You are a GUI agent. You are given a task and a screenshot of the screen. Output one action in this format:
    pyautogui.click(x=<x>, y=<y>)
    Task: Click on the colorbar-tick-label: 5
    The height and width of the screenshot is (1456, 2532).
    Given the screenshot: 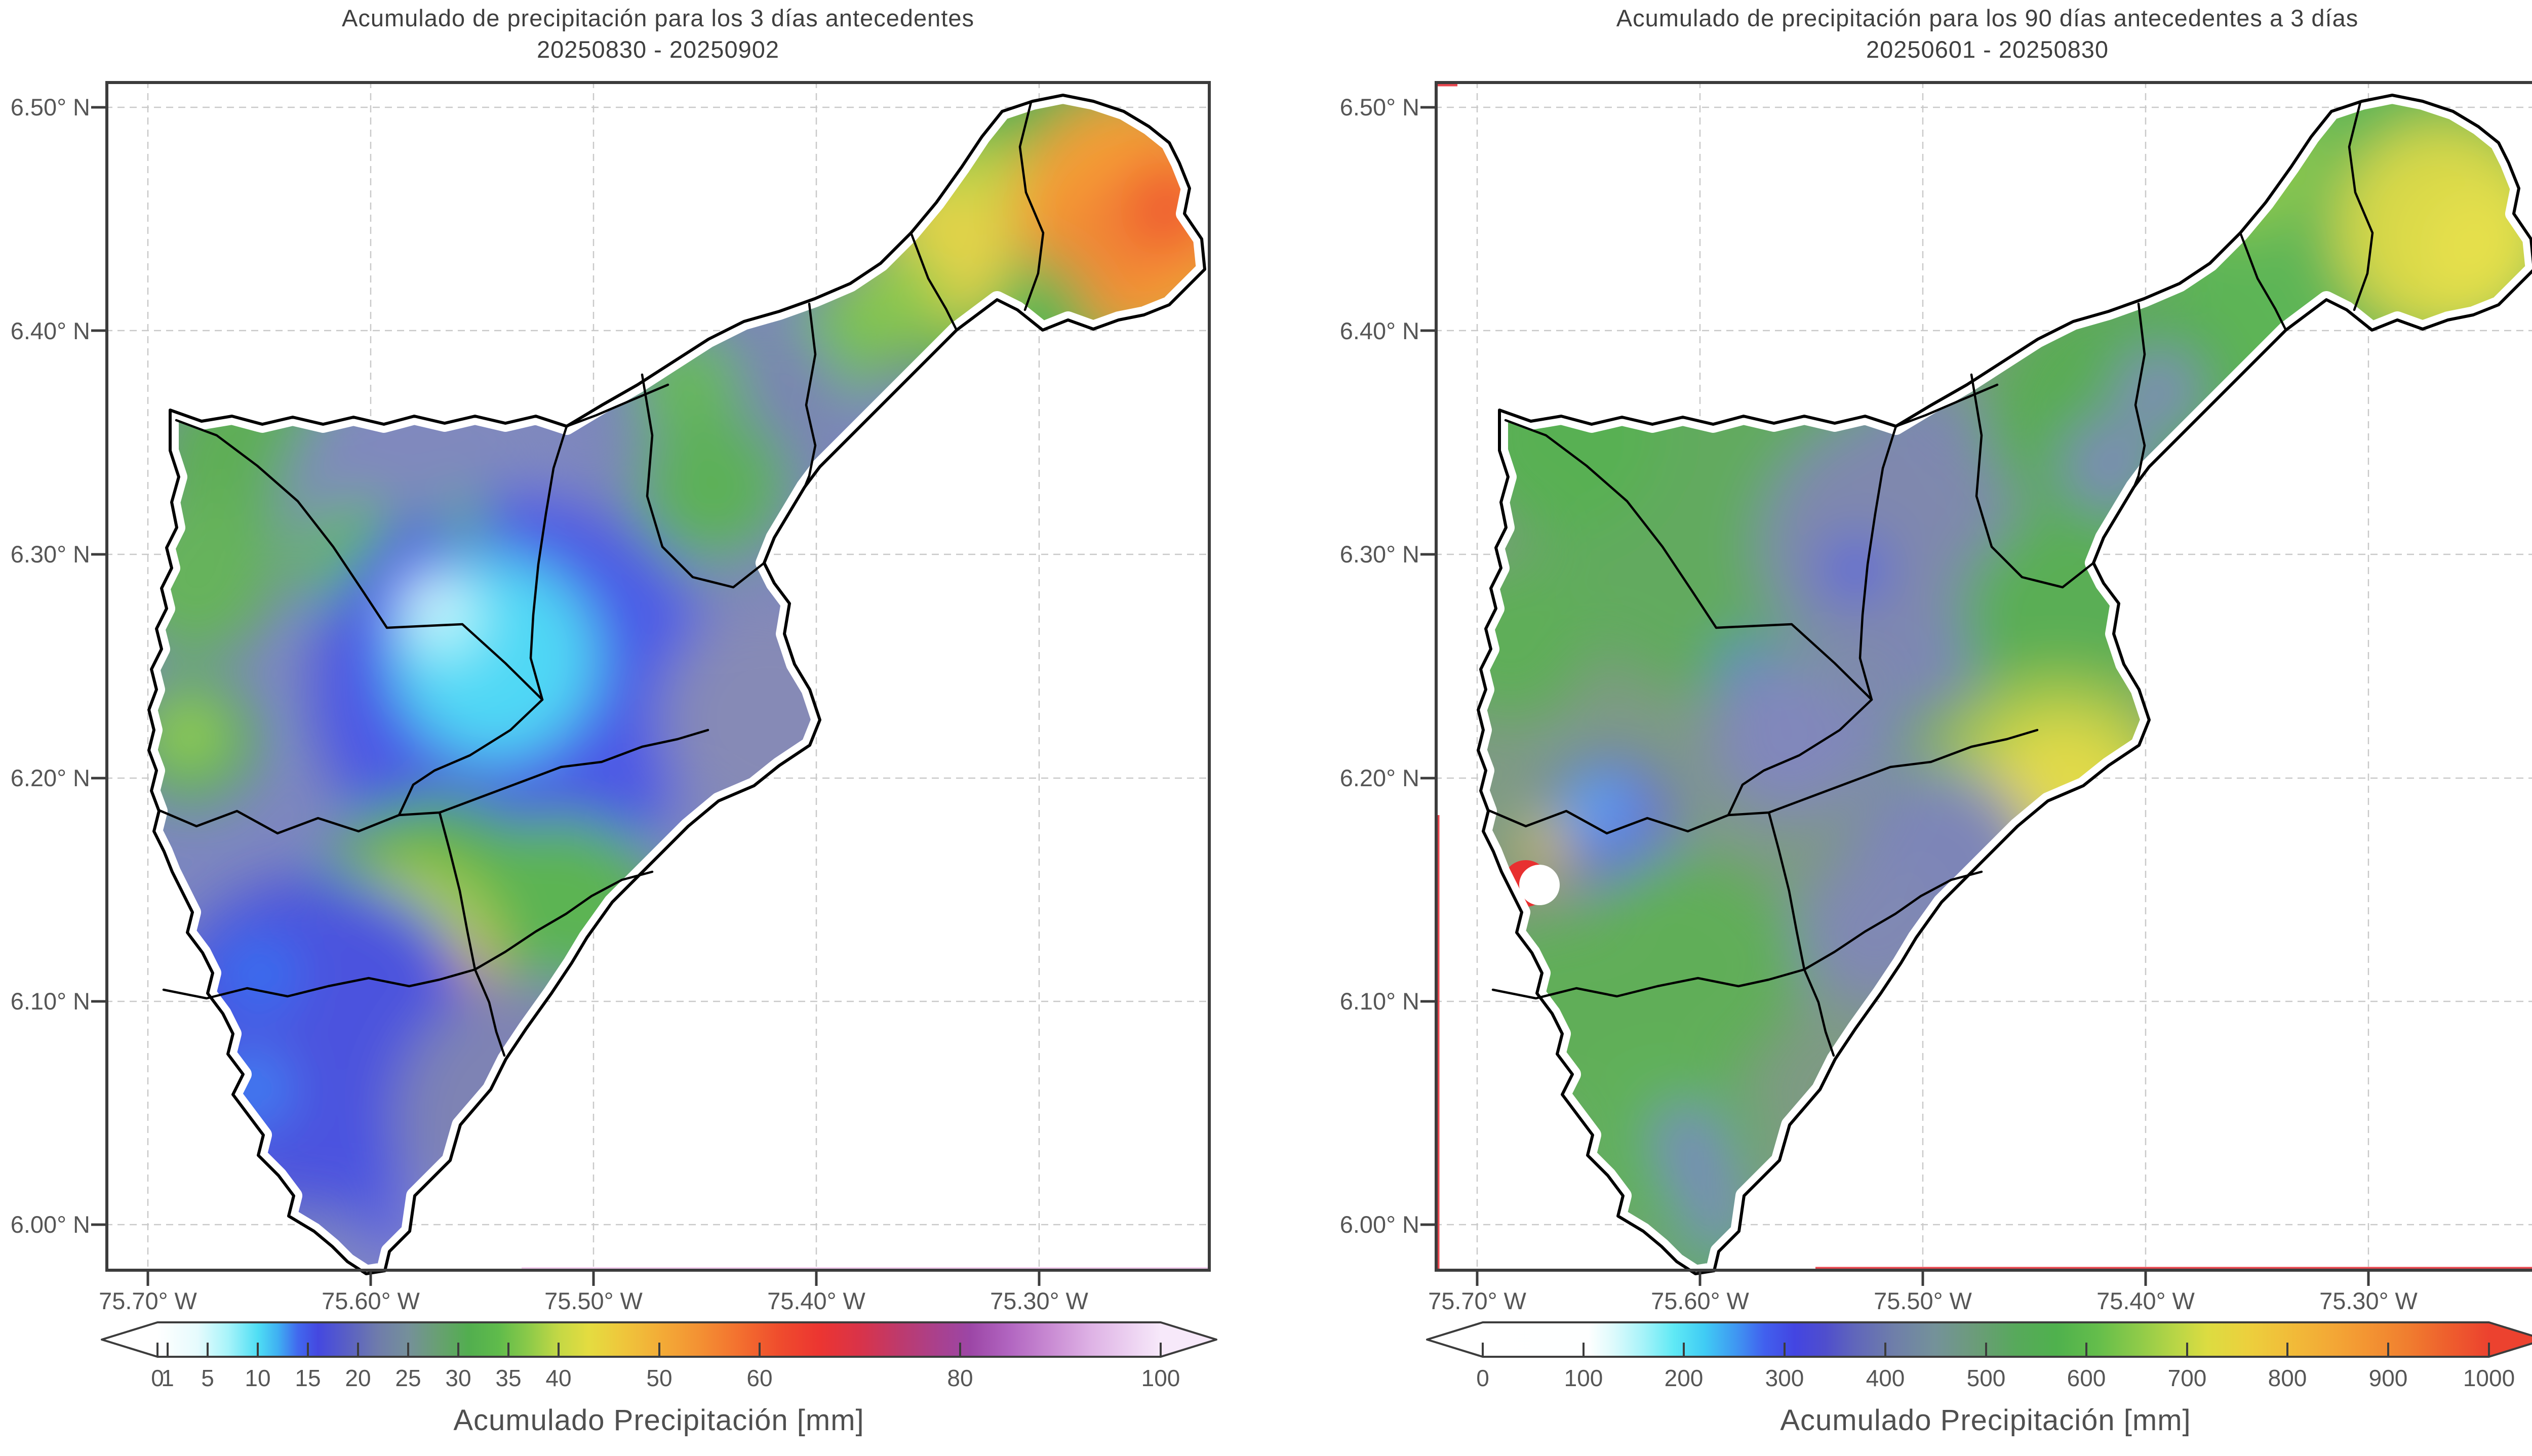 What is the action you would take?
    pyautogui.click(x=207, y=1378)
    